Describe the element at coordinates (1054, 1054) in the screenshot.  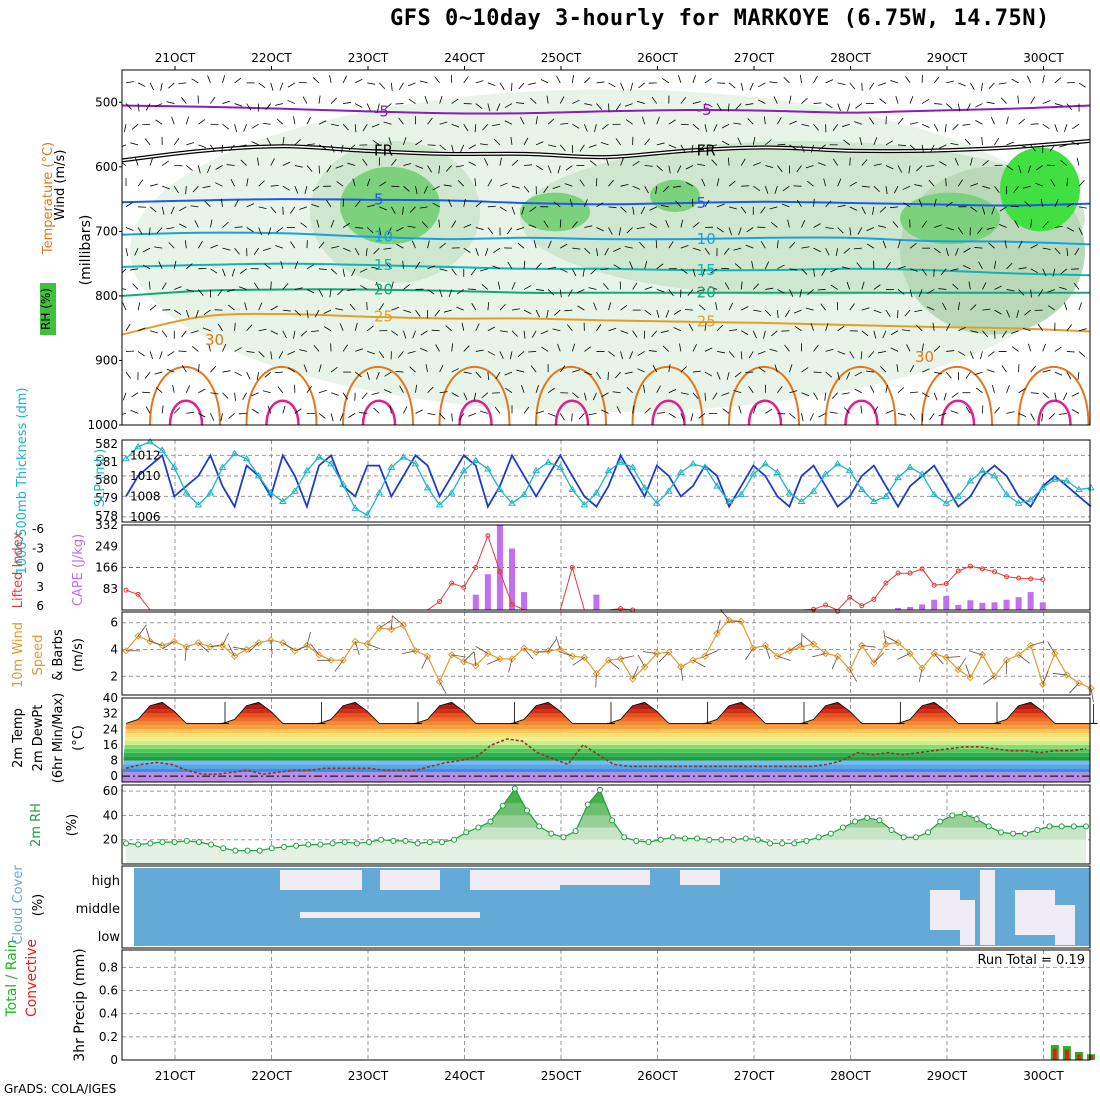
I see `precip-conv-bar` at that location.